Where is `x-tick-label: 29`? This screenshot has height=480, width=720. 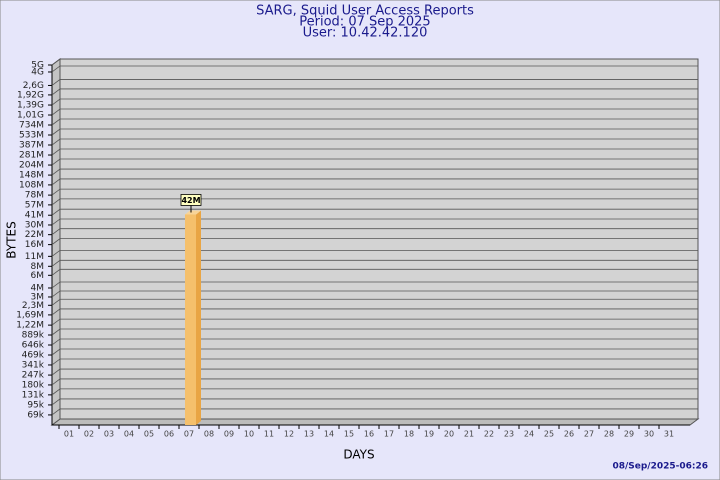
x-tick-label: 29 is located at coordinates (629, 434).